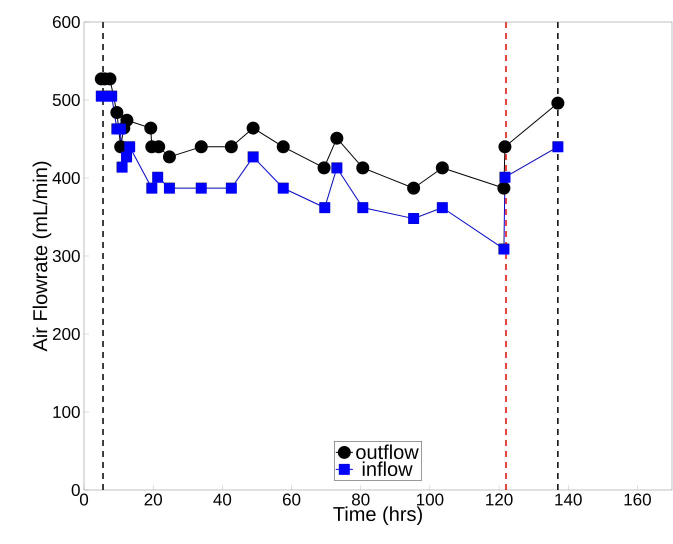 The width and height of the screenshot is (673, 544). Describe the element at coordinates (66, 412) in the screenshot. I see `y-tick-label: 100` at that location.